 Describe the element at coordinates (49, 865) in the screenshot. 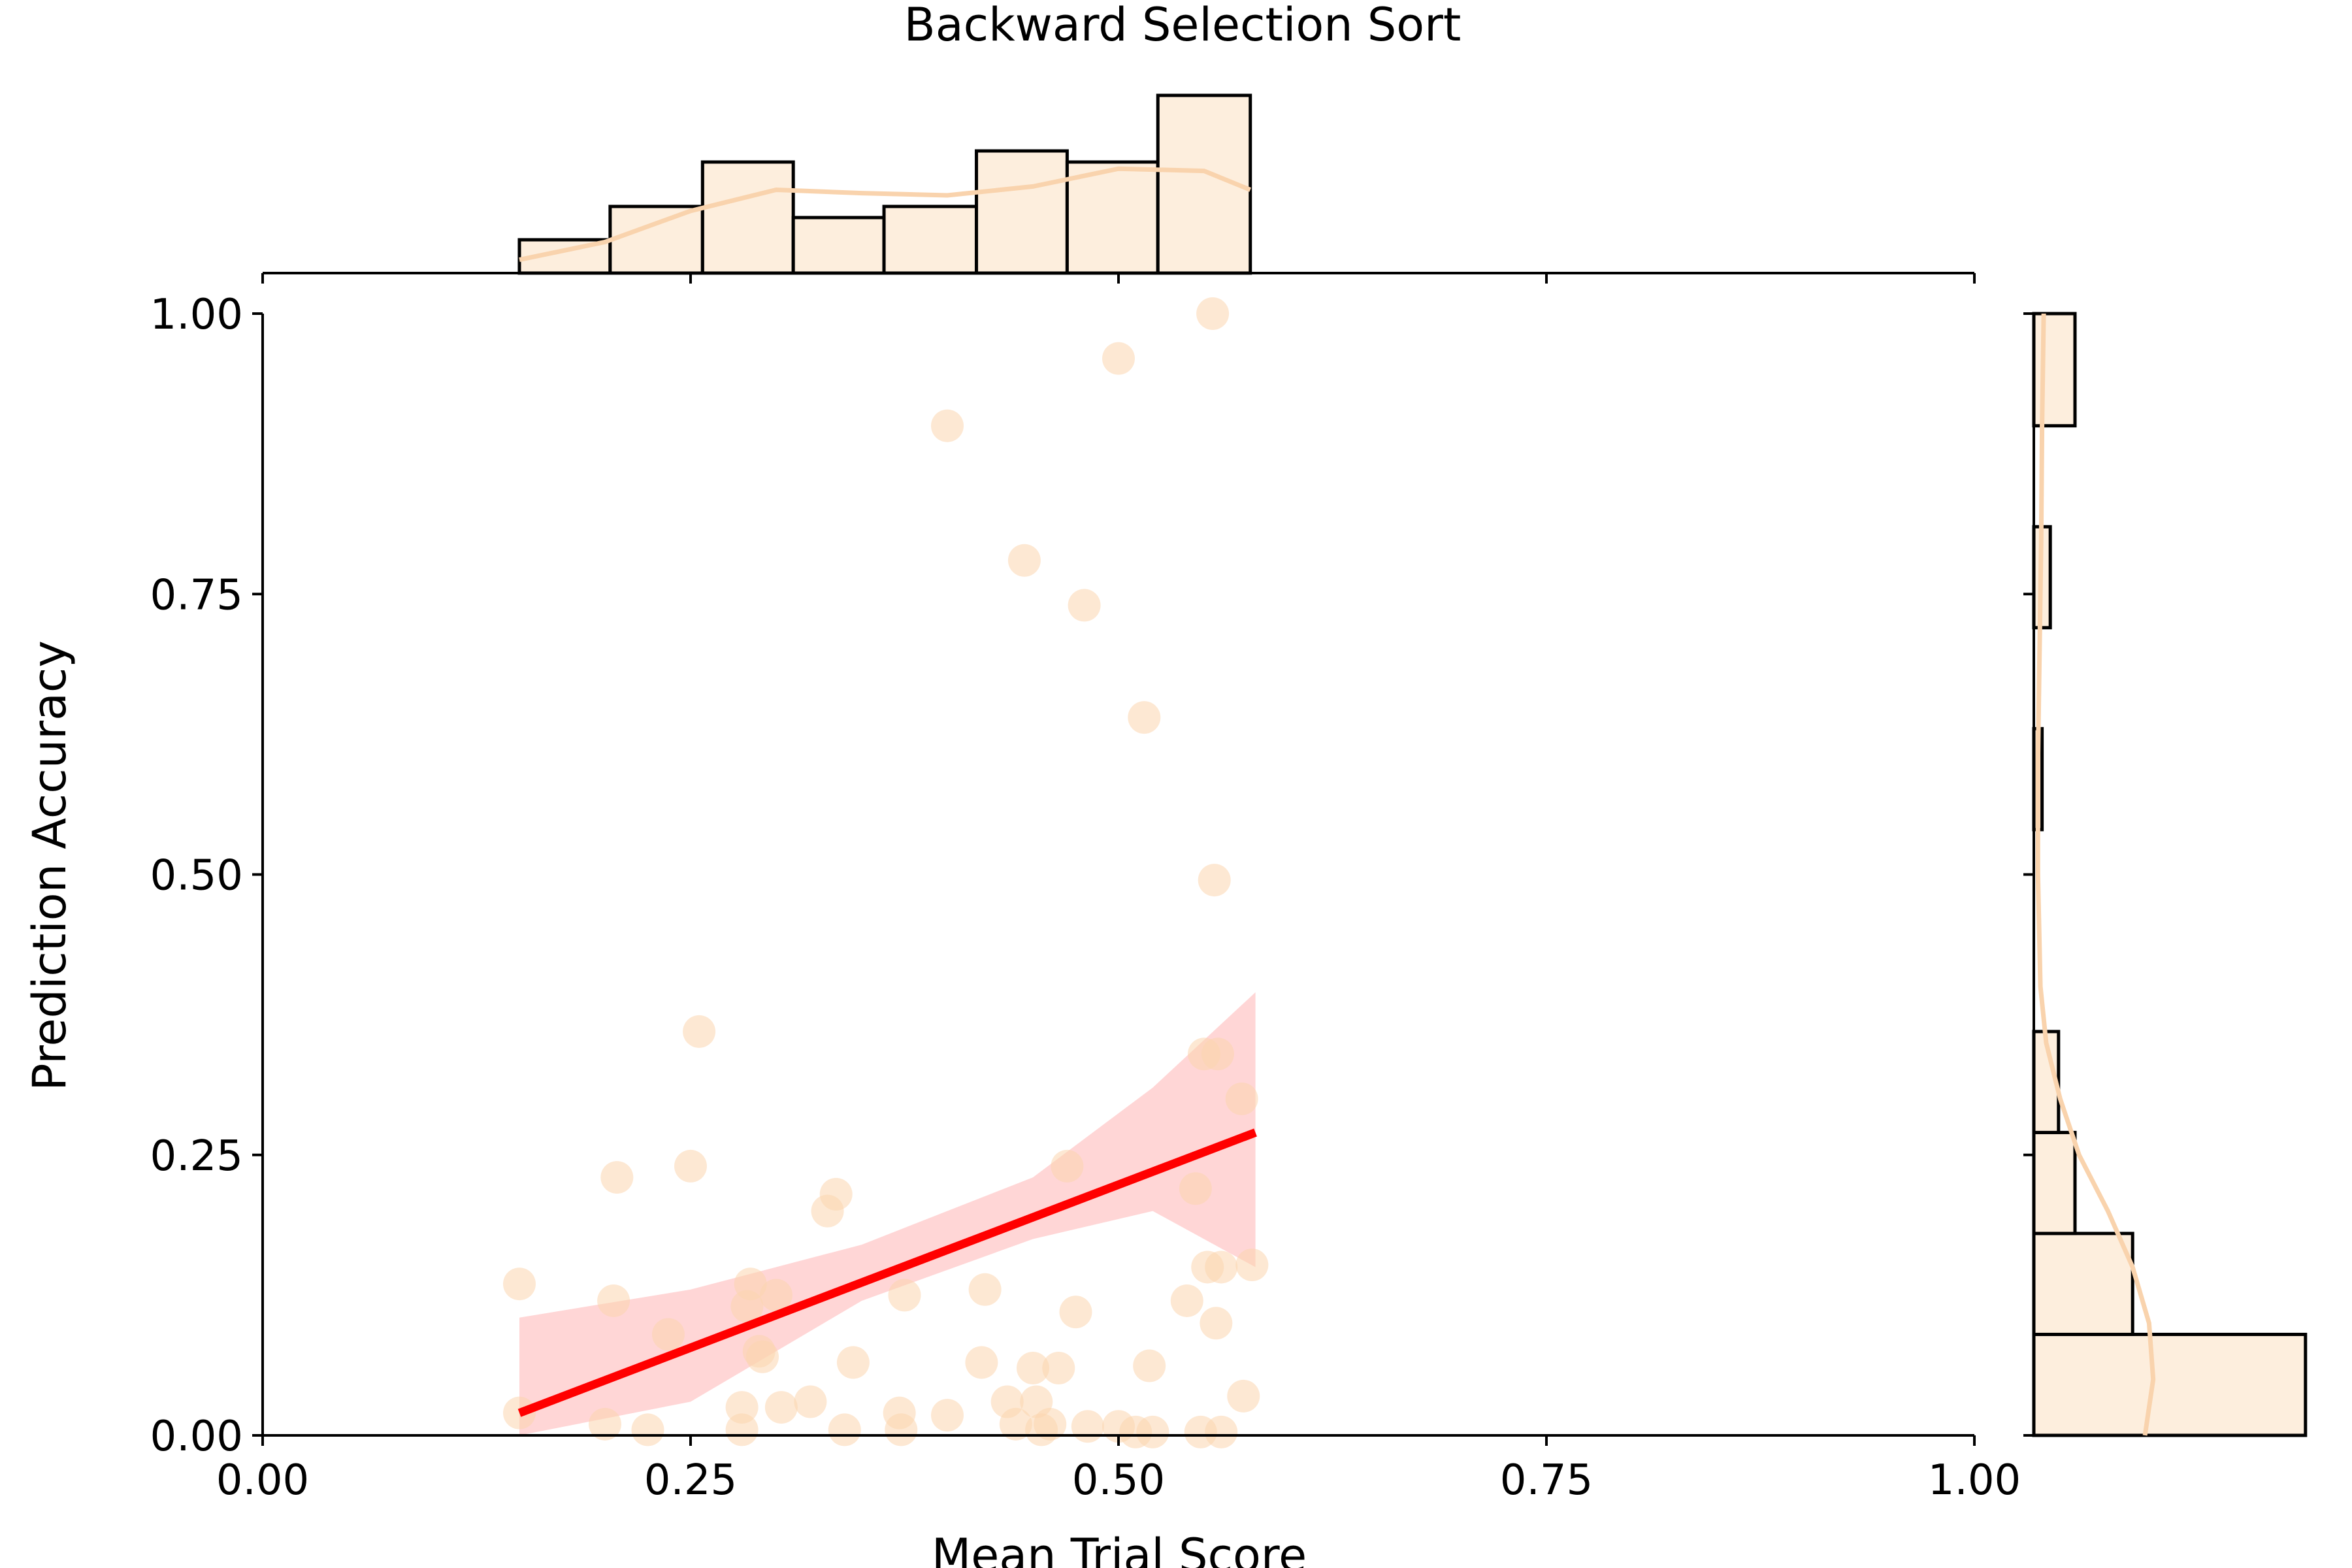

I see `y-axis-label: Prediction Accuracy` at that location.